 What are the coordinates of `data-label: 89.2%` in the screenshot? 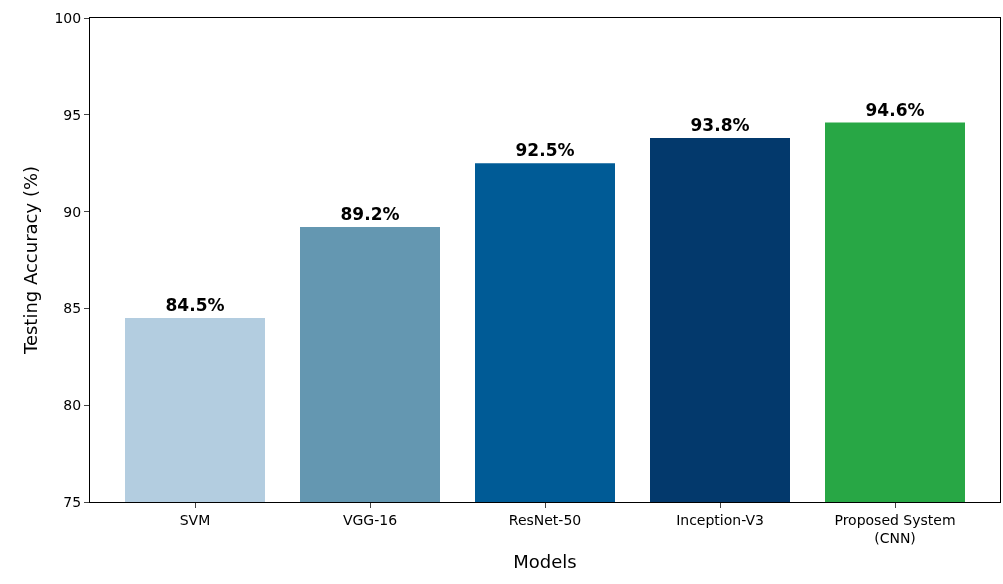 It's located at (370, 214).